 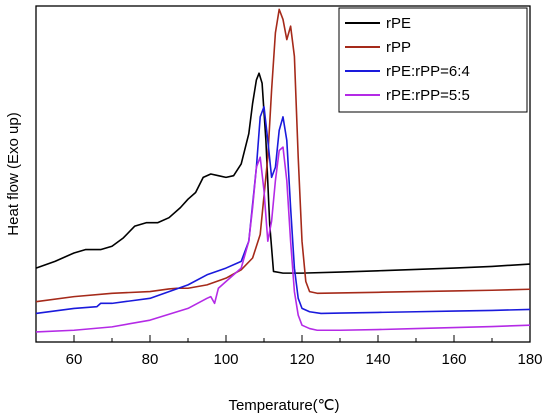 What do you see at coordinates (74, 359) in the screenshot?
I see `x-tick-label: 60` at bounding box center [74, 359].